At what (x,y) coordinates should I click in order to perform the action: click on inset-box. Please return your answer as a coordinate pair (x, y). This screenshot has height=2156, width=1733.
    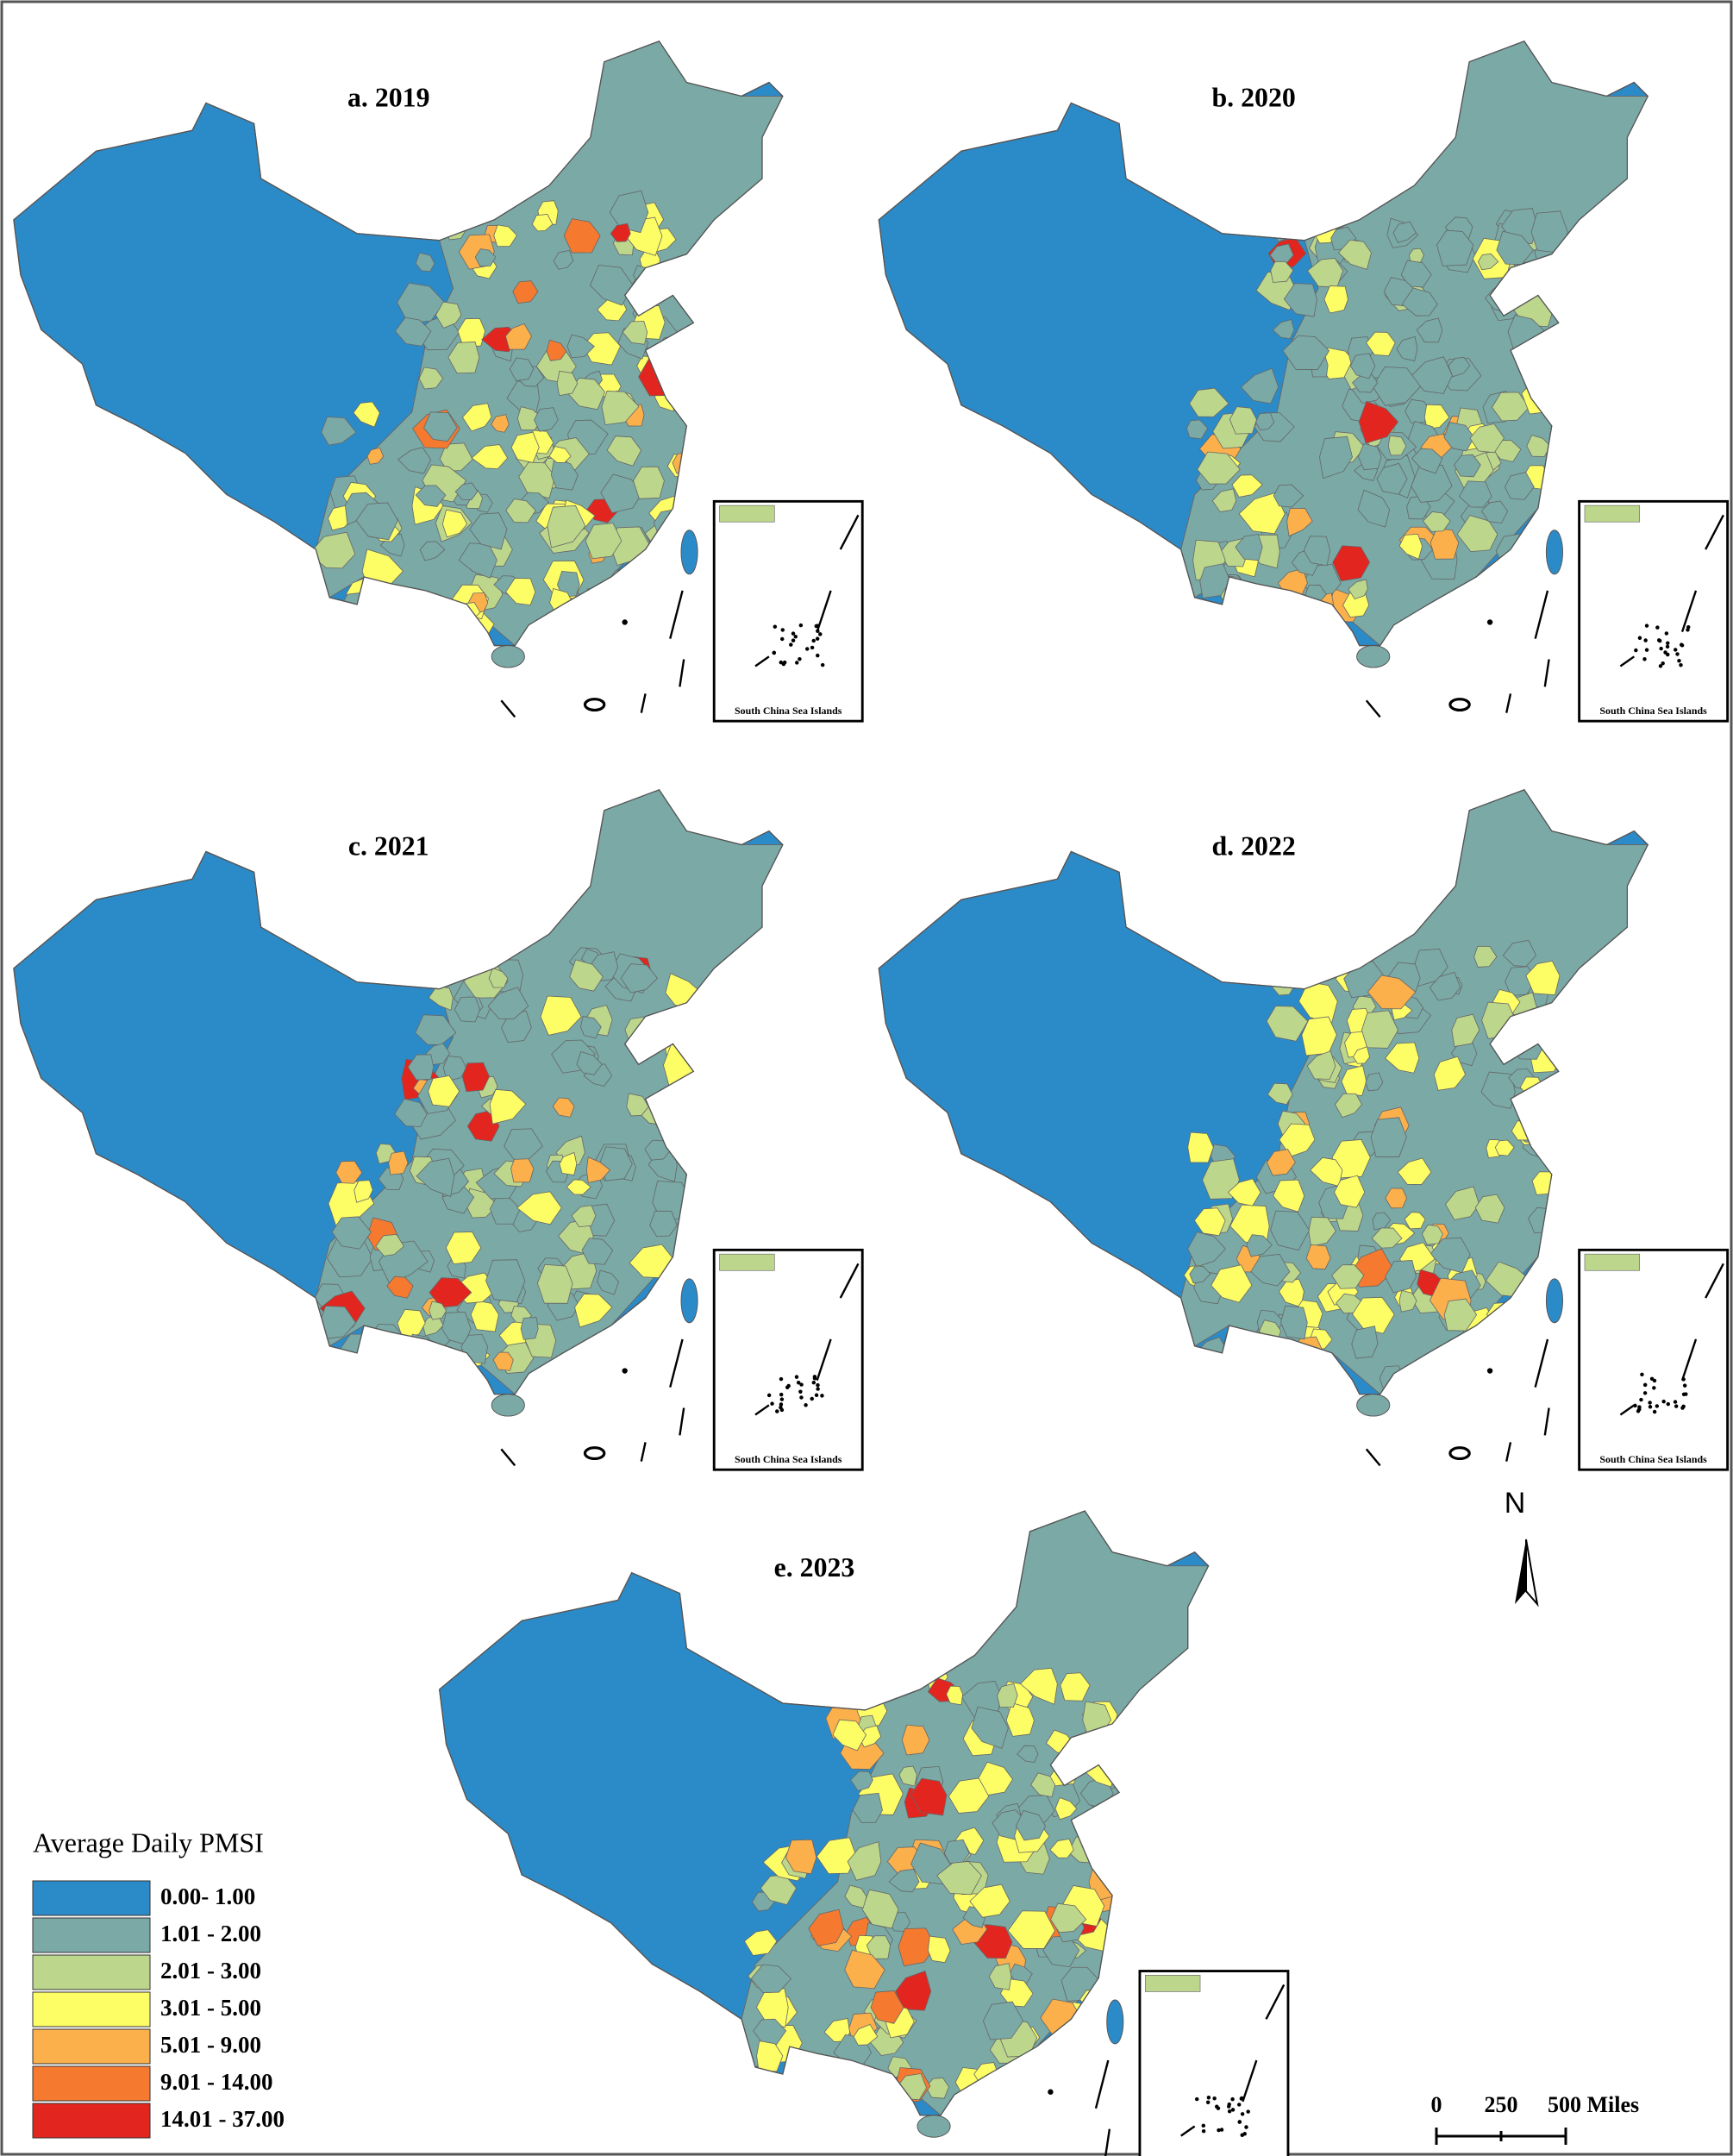
    Looking at the image, I should click on (1214, 2063).